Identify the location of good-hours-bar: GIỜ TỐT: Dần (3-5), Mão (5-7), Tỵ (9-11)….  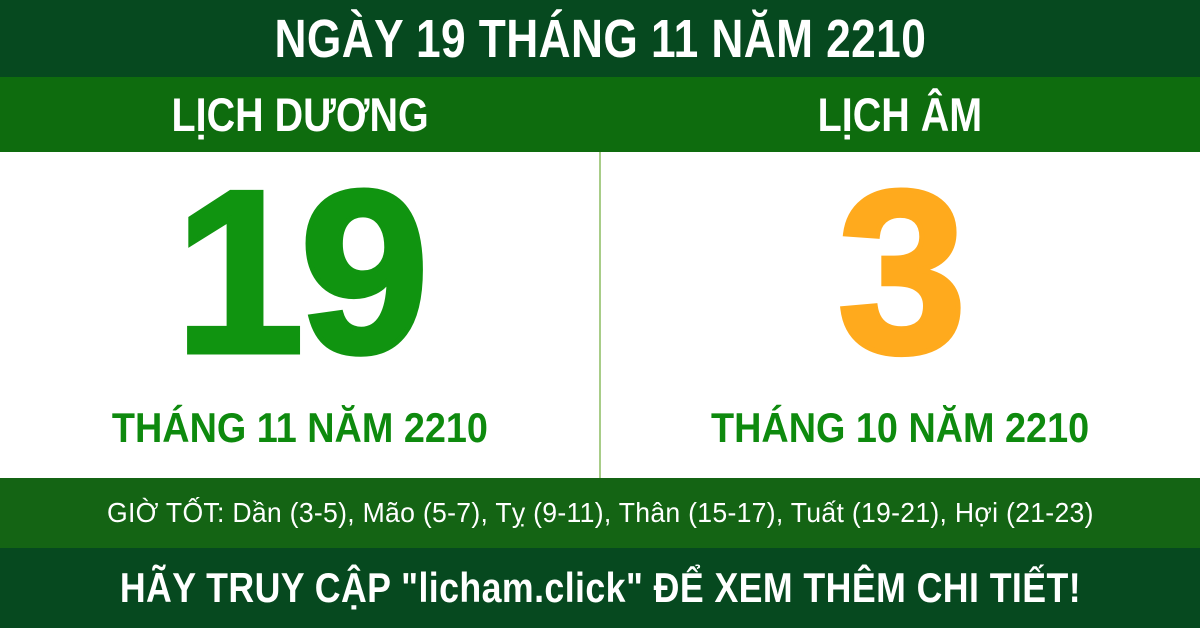
(600, 513).